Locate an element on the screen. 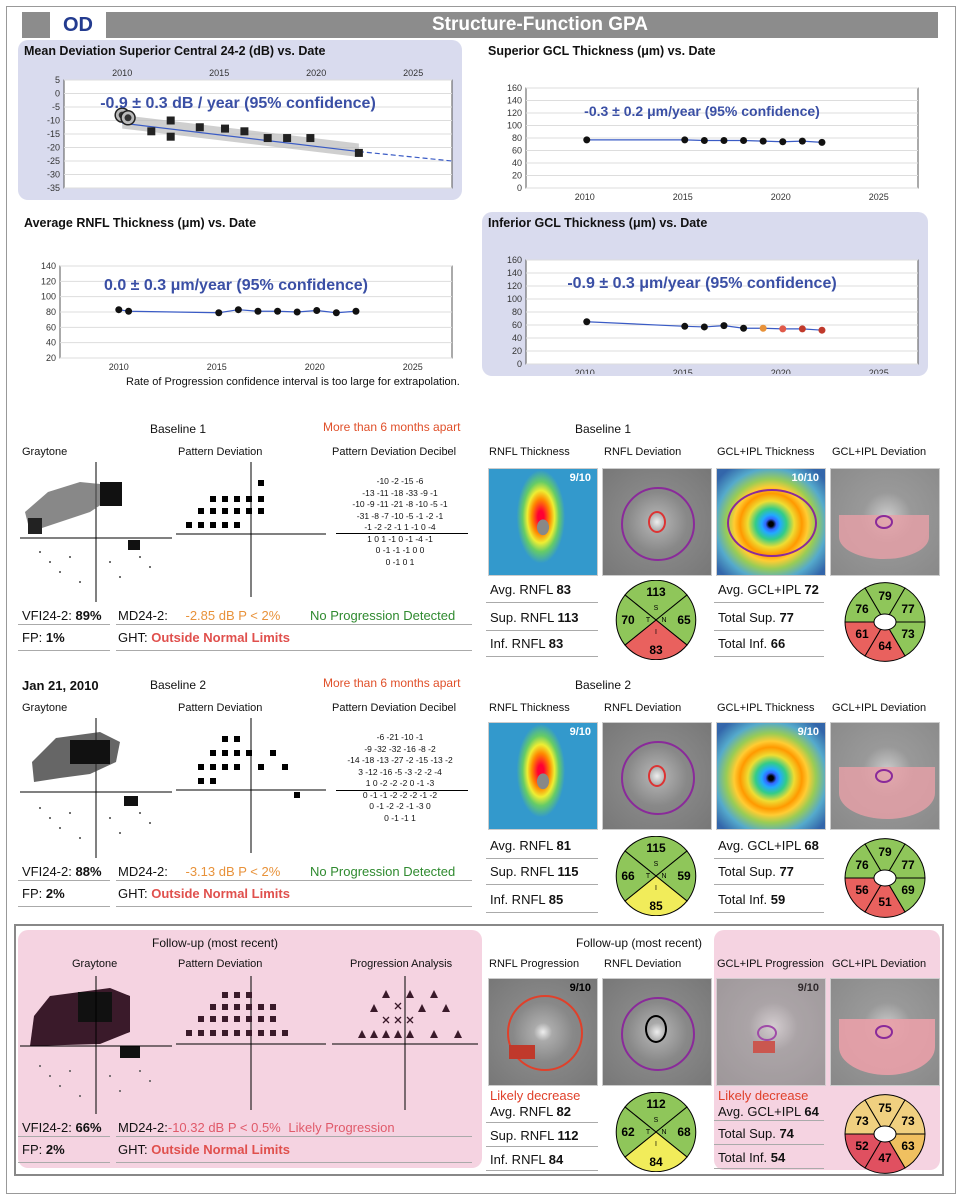 This screenshot has width=962, height=1200. x-tick-label: 2015 is located at coordinates (683, 197).